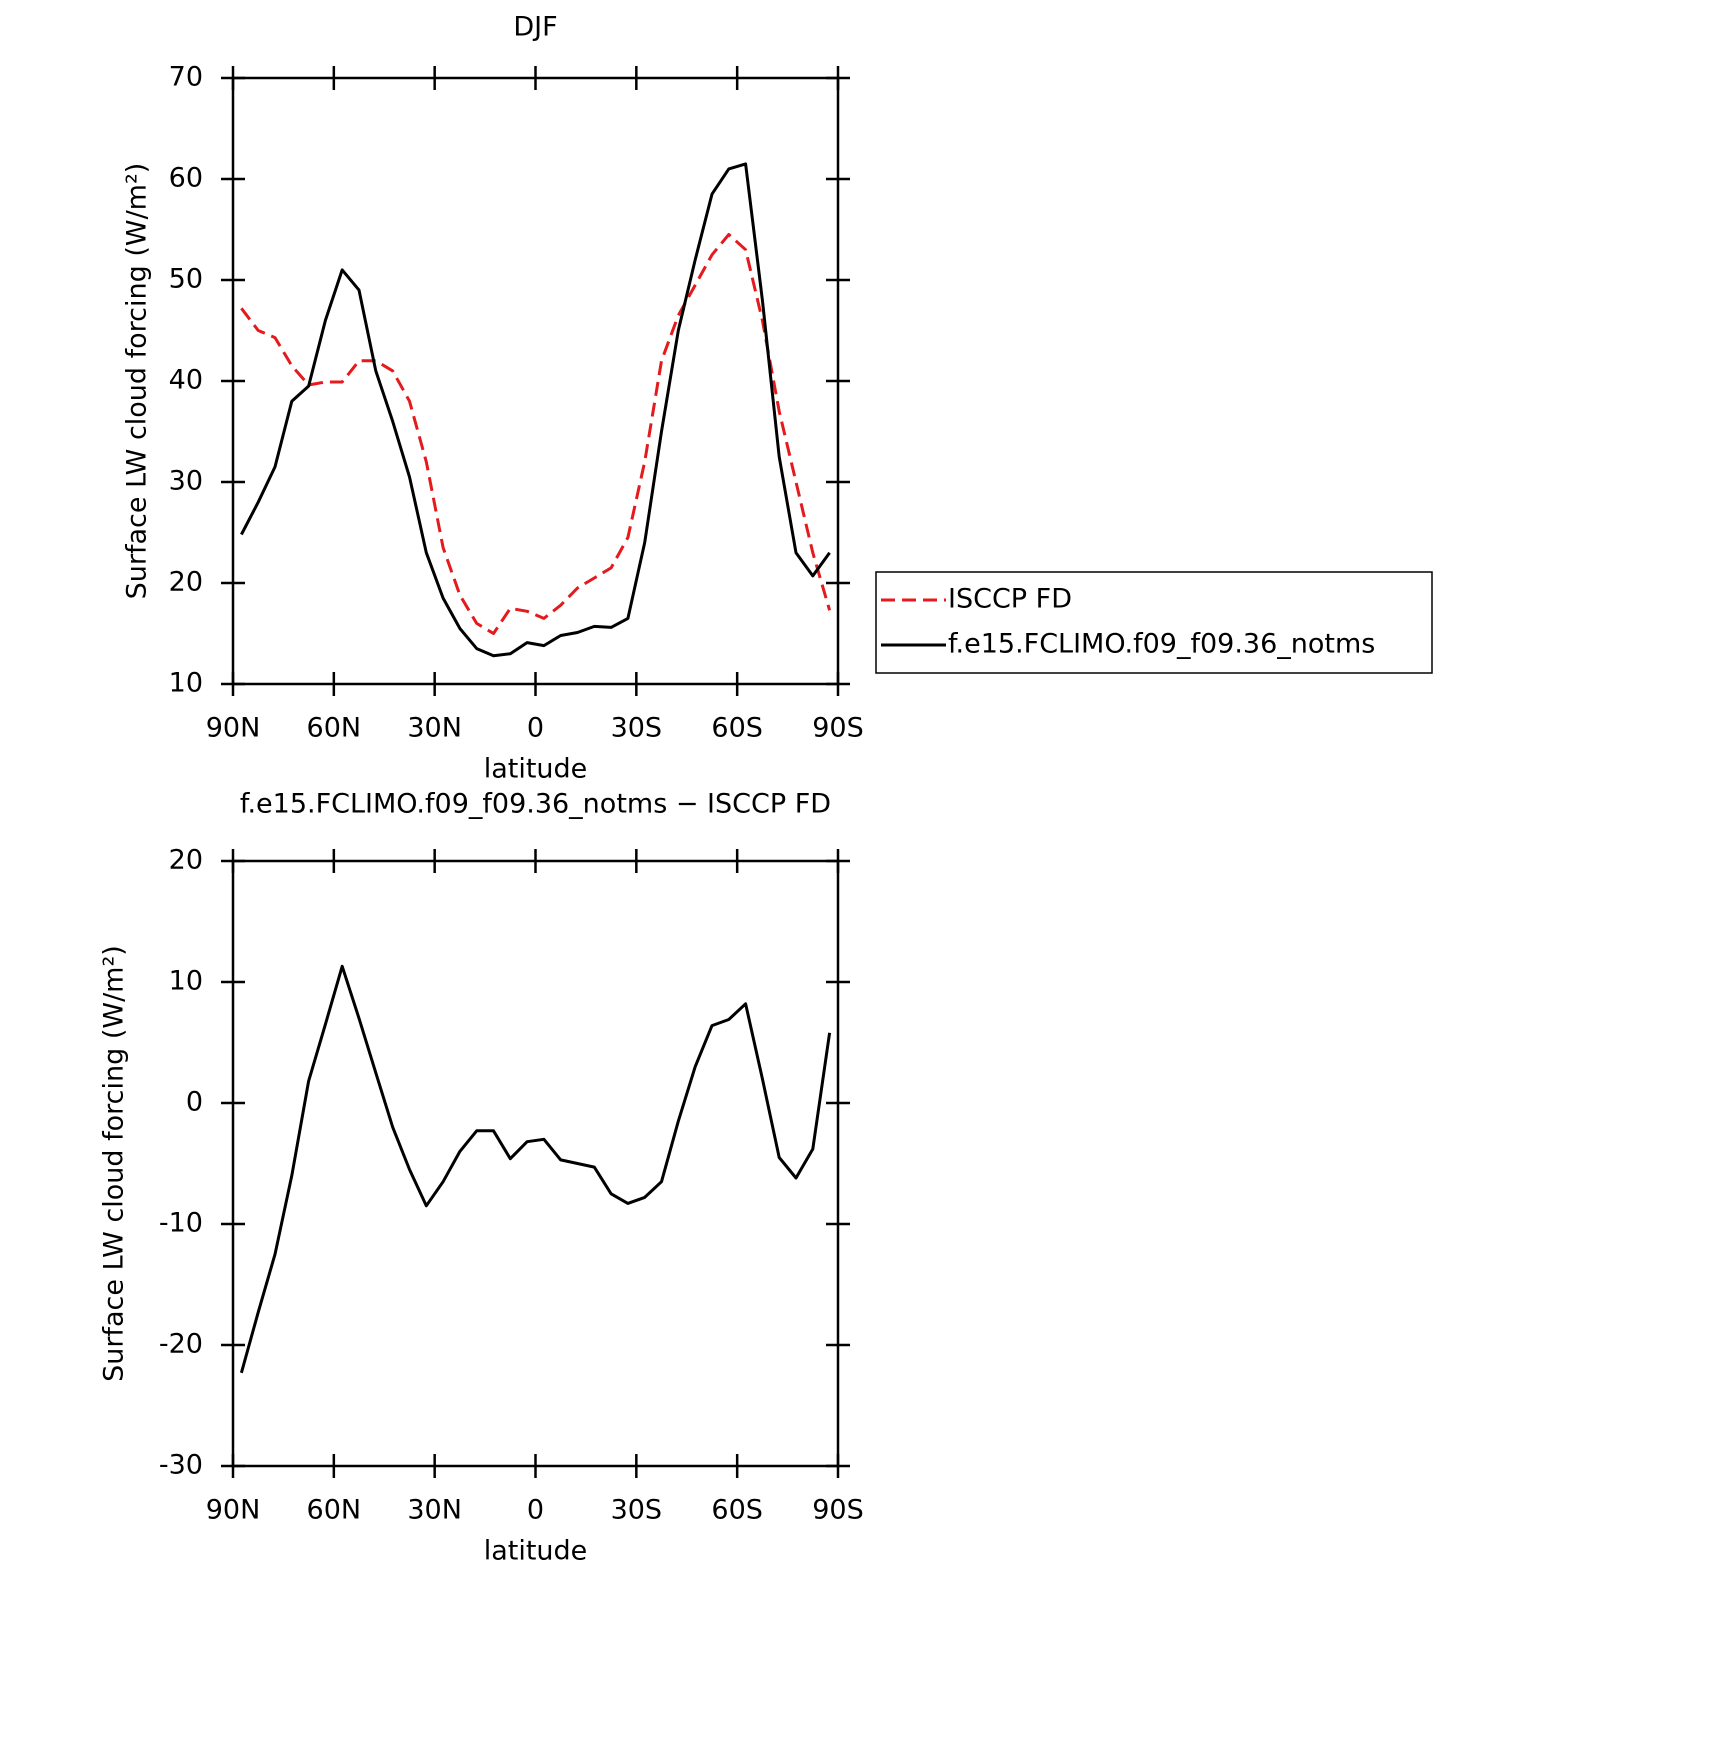 The image size is (1710, 1756). Describe the element at coordinates (186, 380) in the screenshot. I see `y-tick-label: 40` at that location.